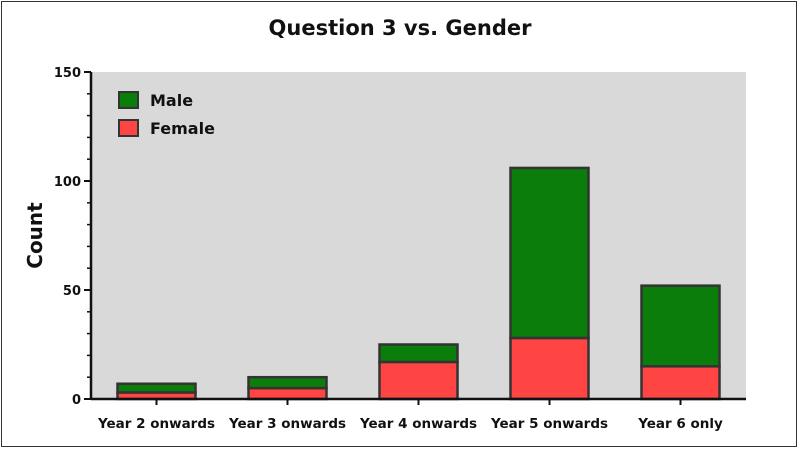  What do you see at coordinates (171, 100) in the screenshot?
I see `legend-label-male: Male` at bounding box center [171, 100].